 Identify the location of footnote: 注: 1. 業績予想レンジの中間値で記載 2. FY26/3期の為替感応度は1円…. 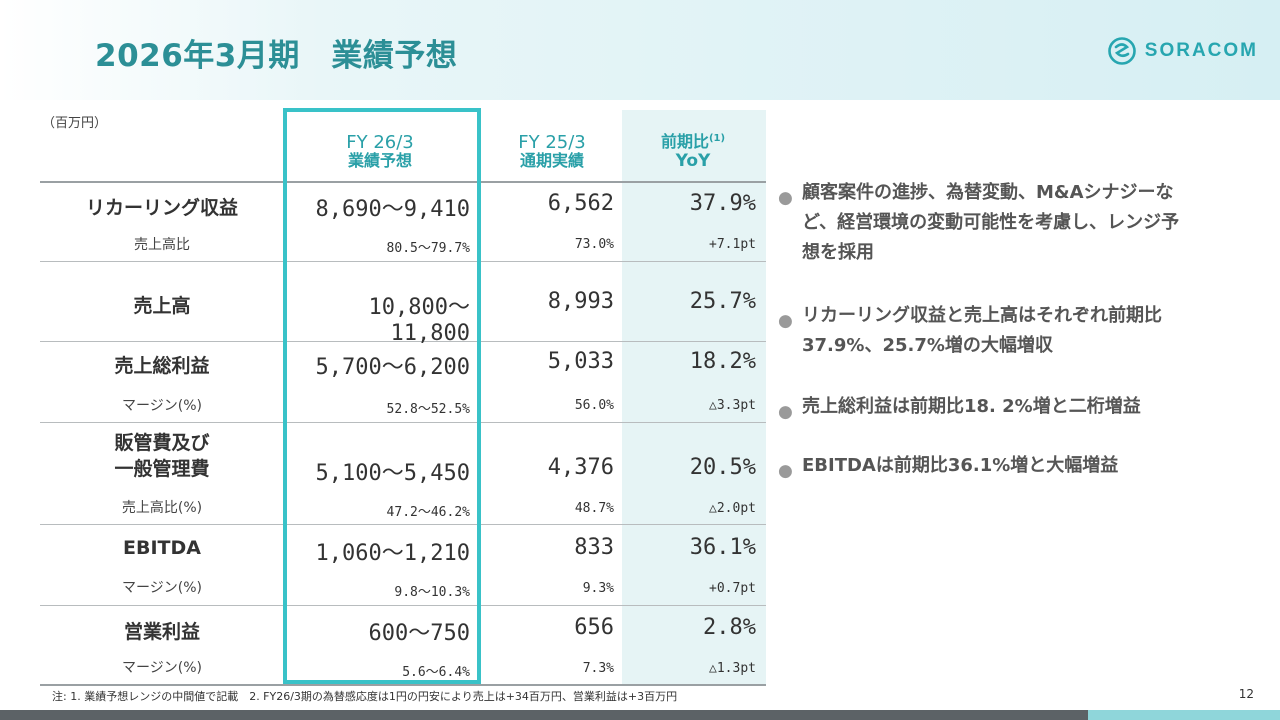
(365, 696).